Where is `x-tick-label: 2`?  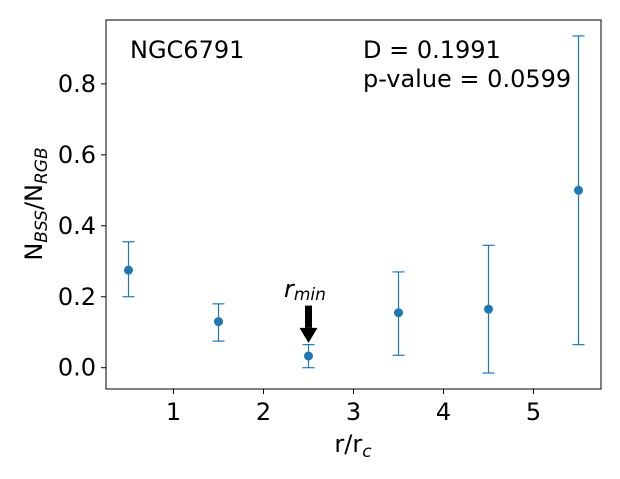 x-tick-label: 2 is located at coordinates (263, 412).